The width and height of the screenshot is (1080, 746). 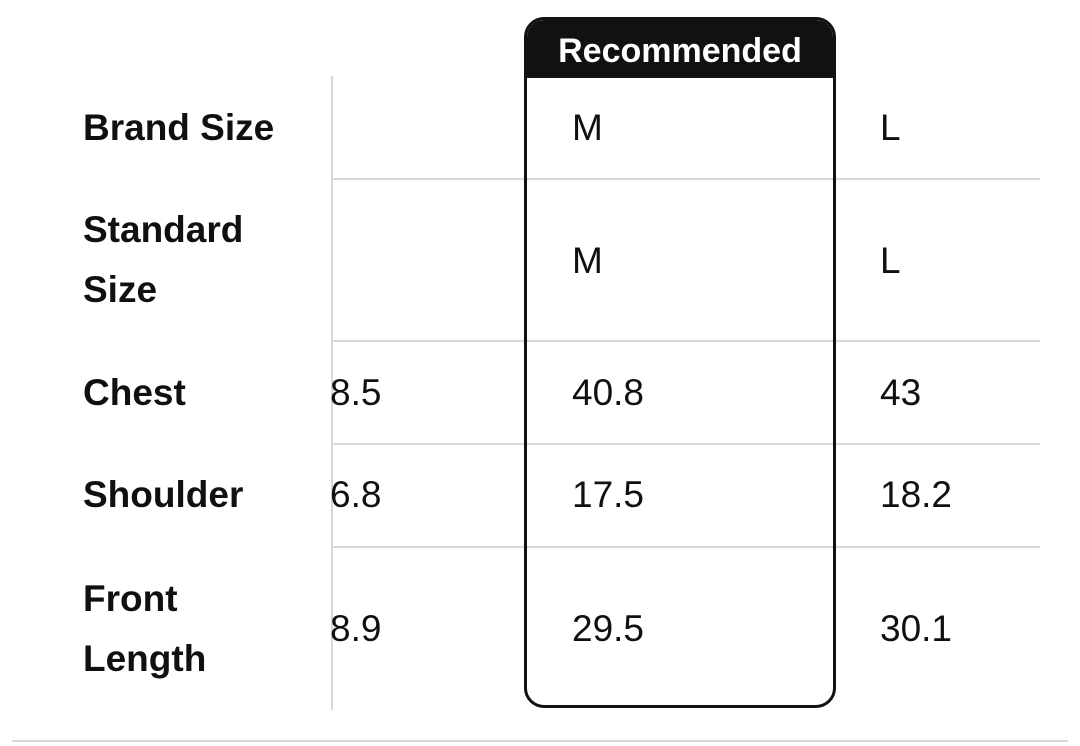 I want to click on cell-partial: 8.5, so click(x=356, y=392).